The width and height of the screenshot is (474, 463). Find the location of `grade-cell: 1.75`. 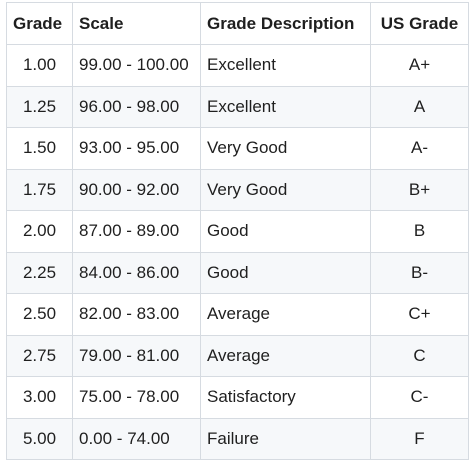

grade-cell: 1.75 is located at coordinates (39, 189).